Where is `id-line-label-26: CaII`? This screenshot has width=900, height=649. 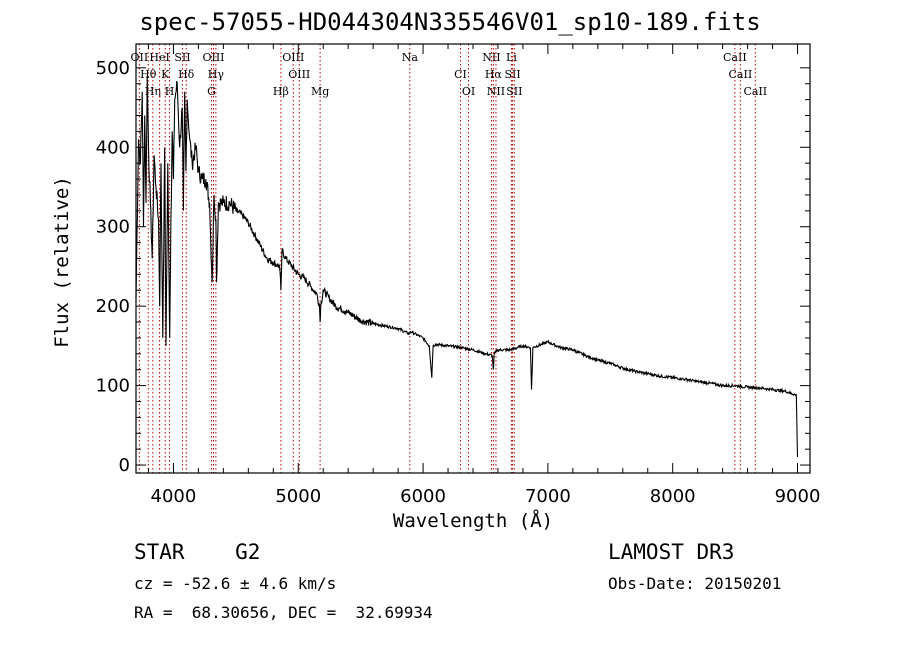
id-line-label-26: CaII is located at coordinates (755, 91).